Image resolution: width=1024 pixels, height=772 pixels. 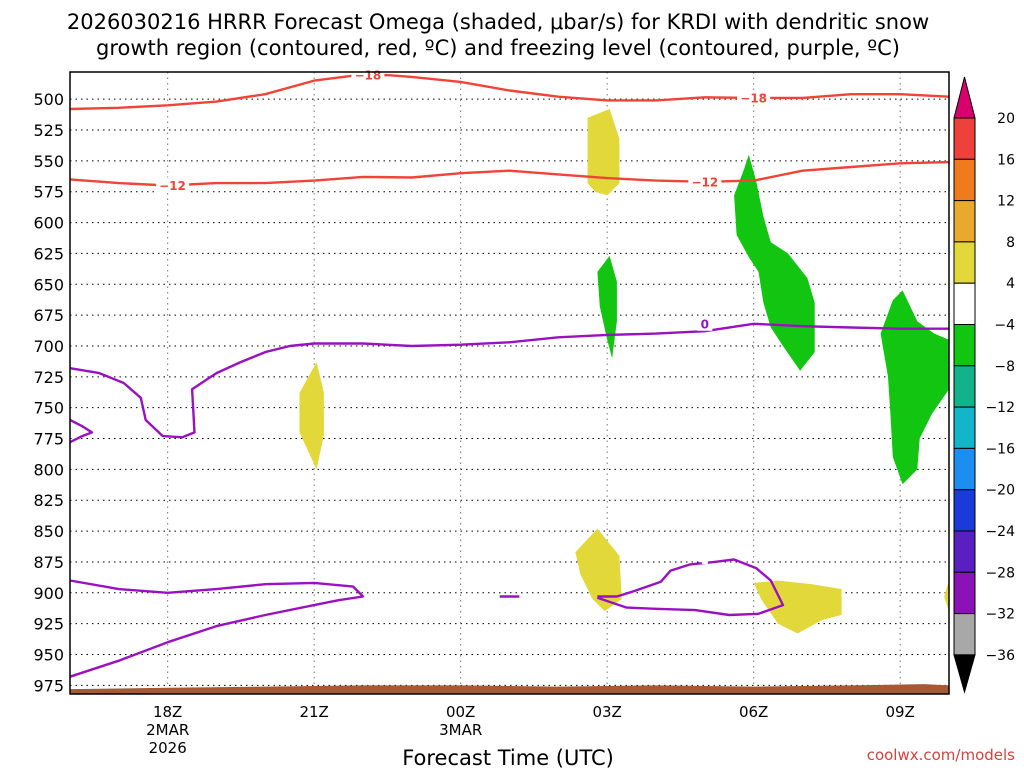 I want to click on x-axis-label: Forecast Time (UTC), so click(x=508, y=757).